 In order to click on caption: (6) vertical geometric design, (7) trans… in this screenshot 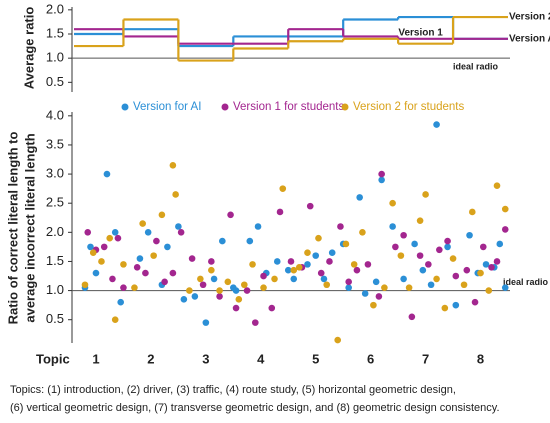, I will do `click(255, 408)`.